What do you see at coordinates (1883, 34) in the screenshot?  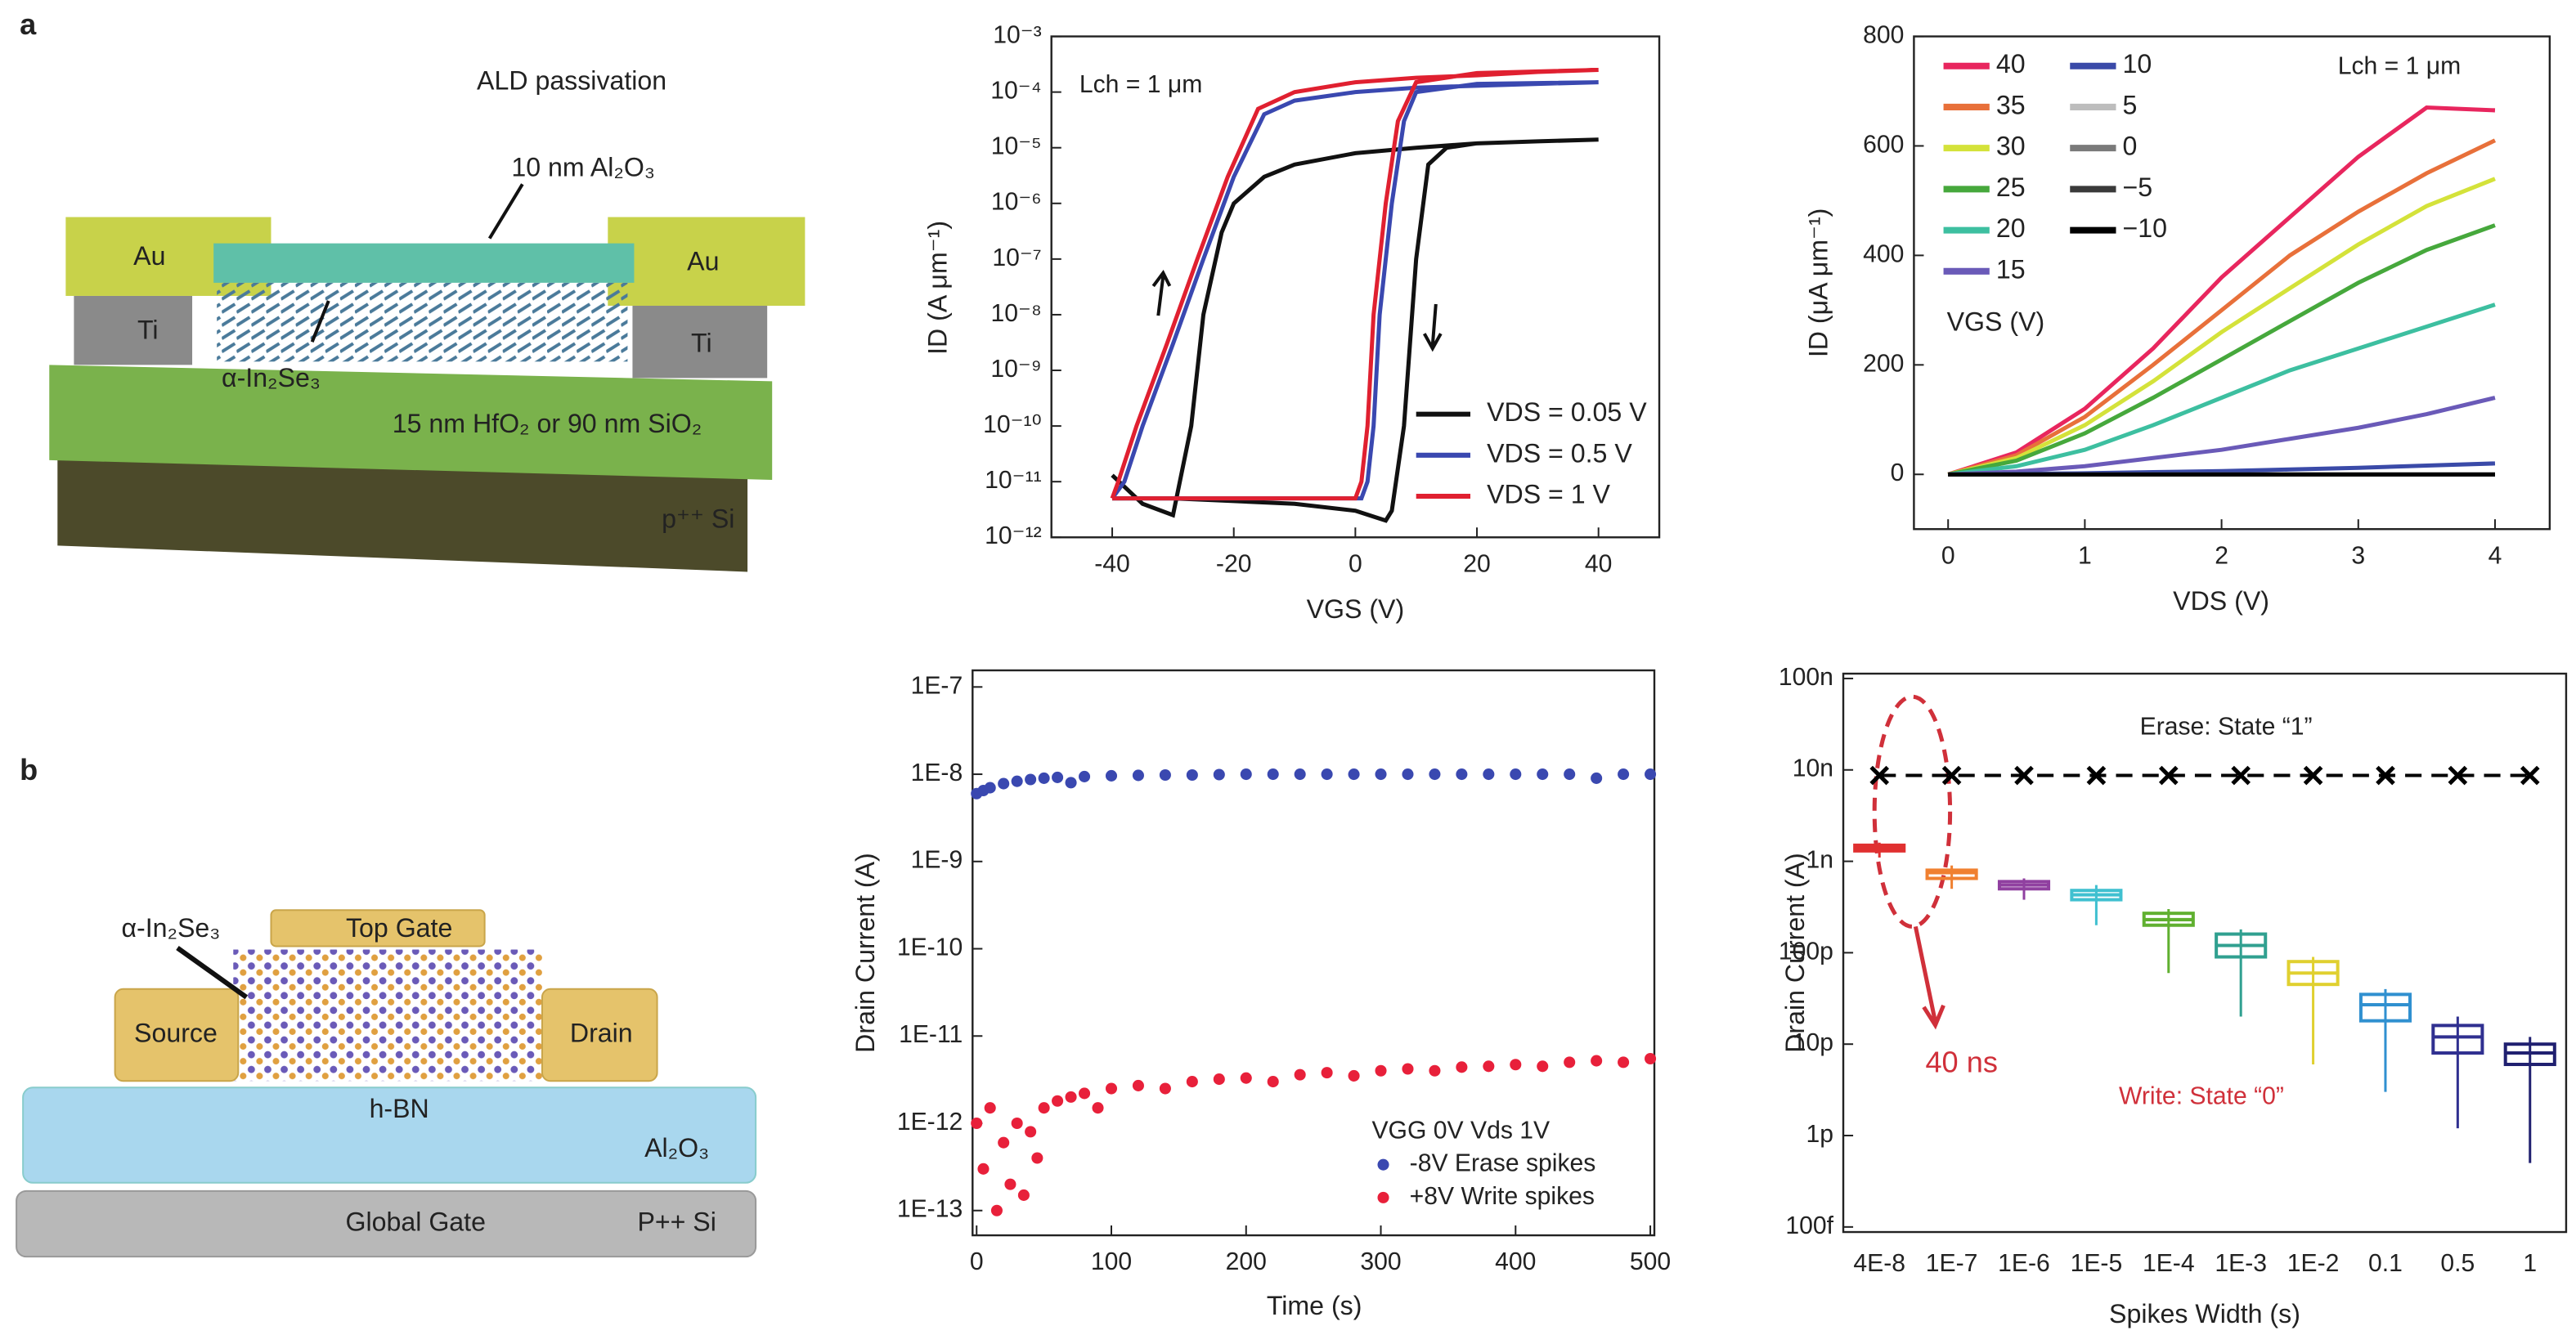 I see `y-tick-label: 800` at bounding box center [1883, 34].